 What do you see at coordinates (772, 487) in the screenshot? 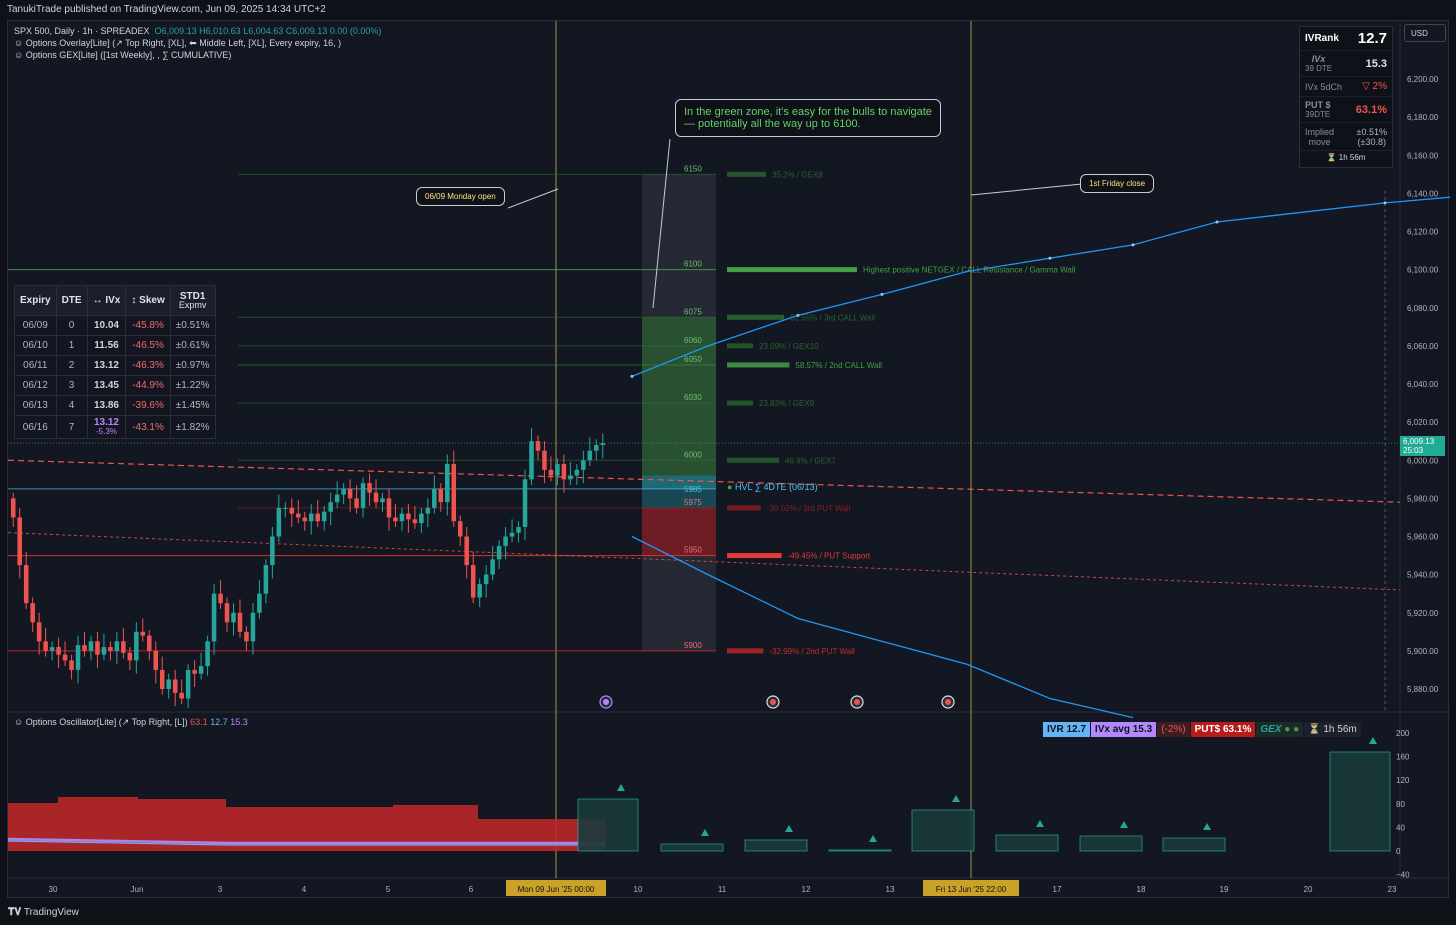
I see `hvl-label: ● HVL ∑ 4DTE (06/13)` at bounding box center [772, 487].